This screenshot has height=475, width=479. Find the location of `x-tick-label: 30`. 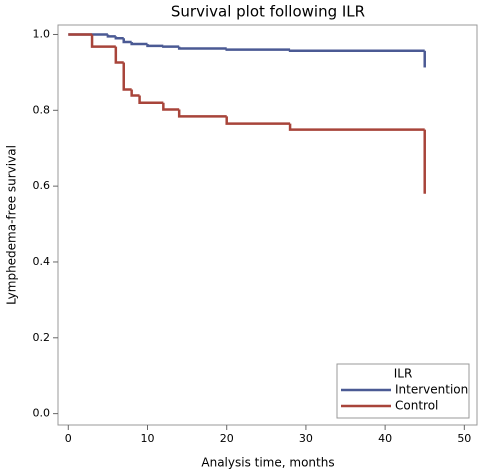

x-tick-label: 30 is located at coordinates (306, 438).